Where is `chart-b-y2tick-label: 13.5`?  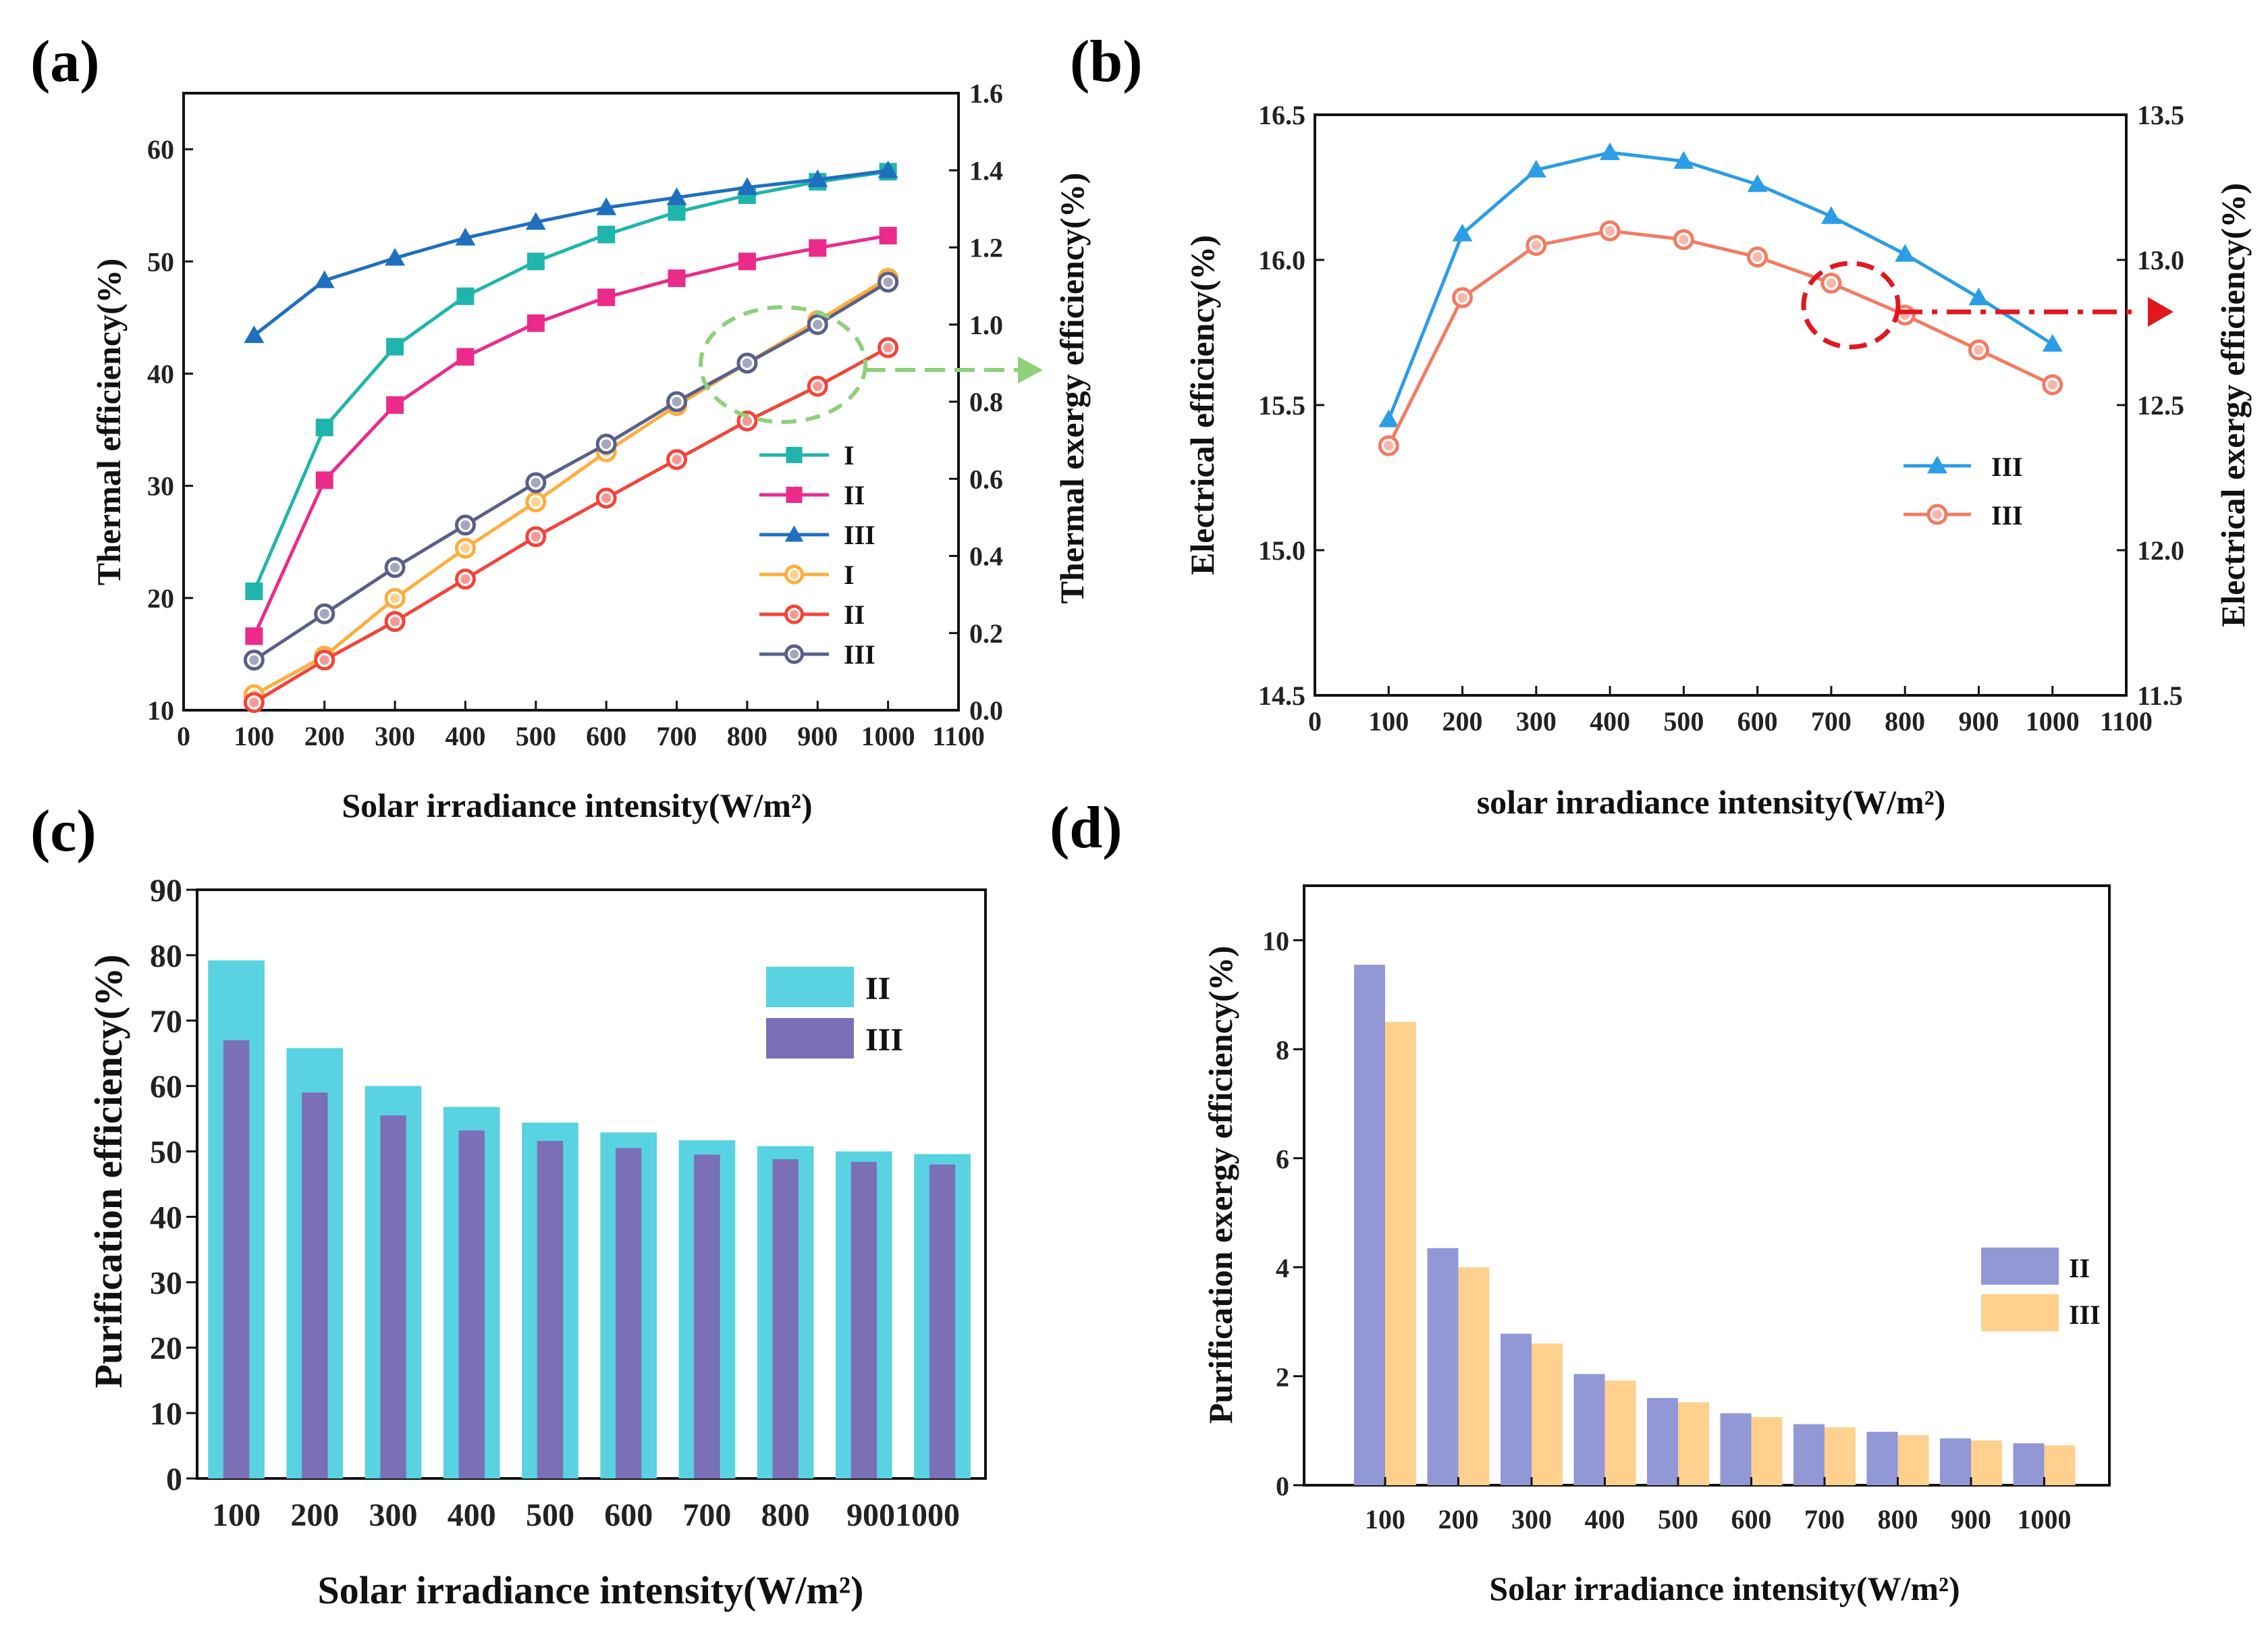
chart-b-y2tick-label: 13.5 is located at coordinates (2160, 115).